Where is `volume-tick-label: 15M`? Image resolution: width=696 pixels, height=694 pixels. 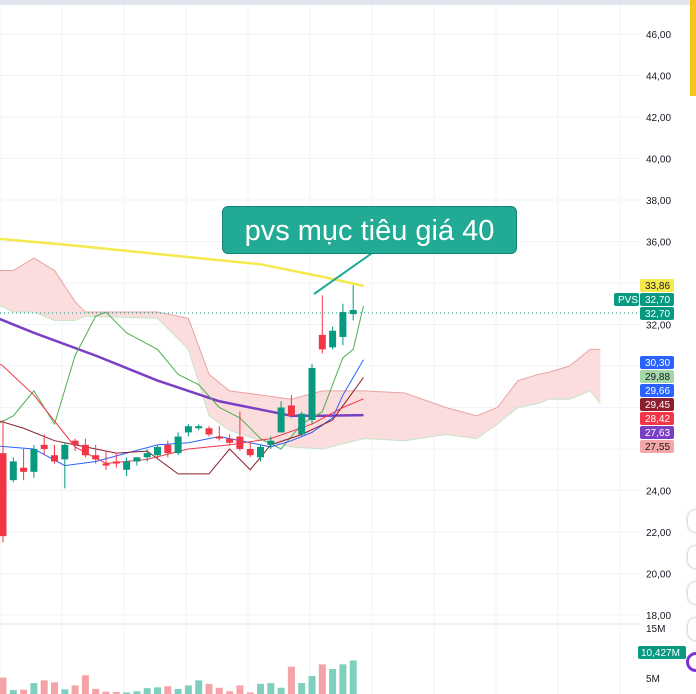
volume-tick-label: 15M is located at coordinates (655, 629).